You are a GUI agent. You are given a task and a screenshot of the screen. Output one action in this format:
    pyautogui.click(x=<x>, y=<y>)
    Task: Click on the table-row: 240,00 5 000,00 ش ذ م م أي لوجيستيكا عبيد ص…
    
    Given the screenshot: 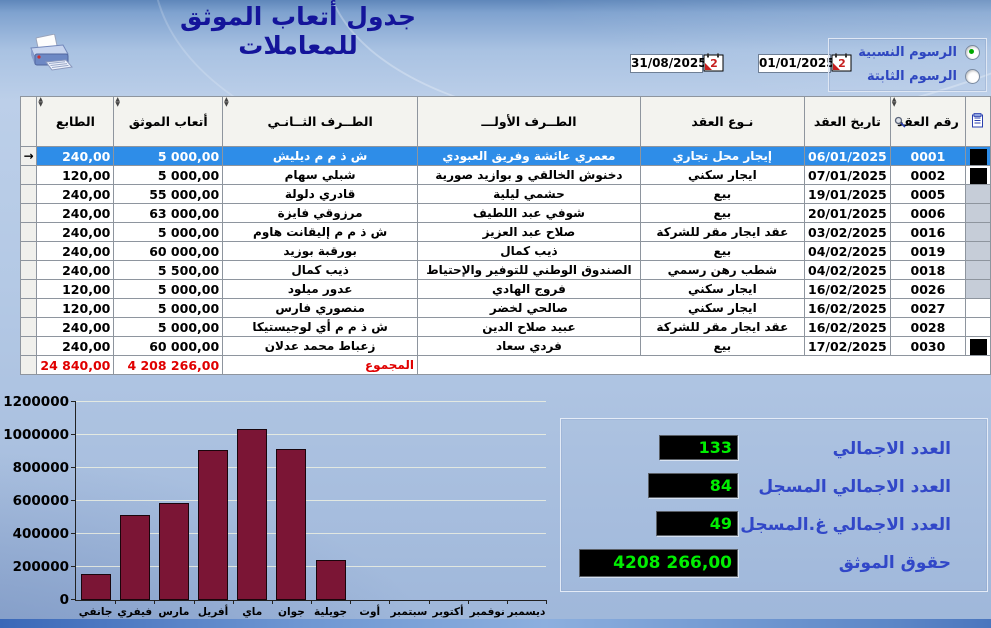 What is the action you would take?
    pyautogui.click(x=505, y=327)
    